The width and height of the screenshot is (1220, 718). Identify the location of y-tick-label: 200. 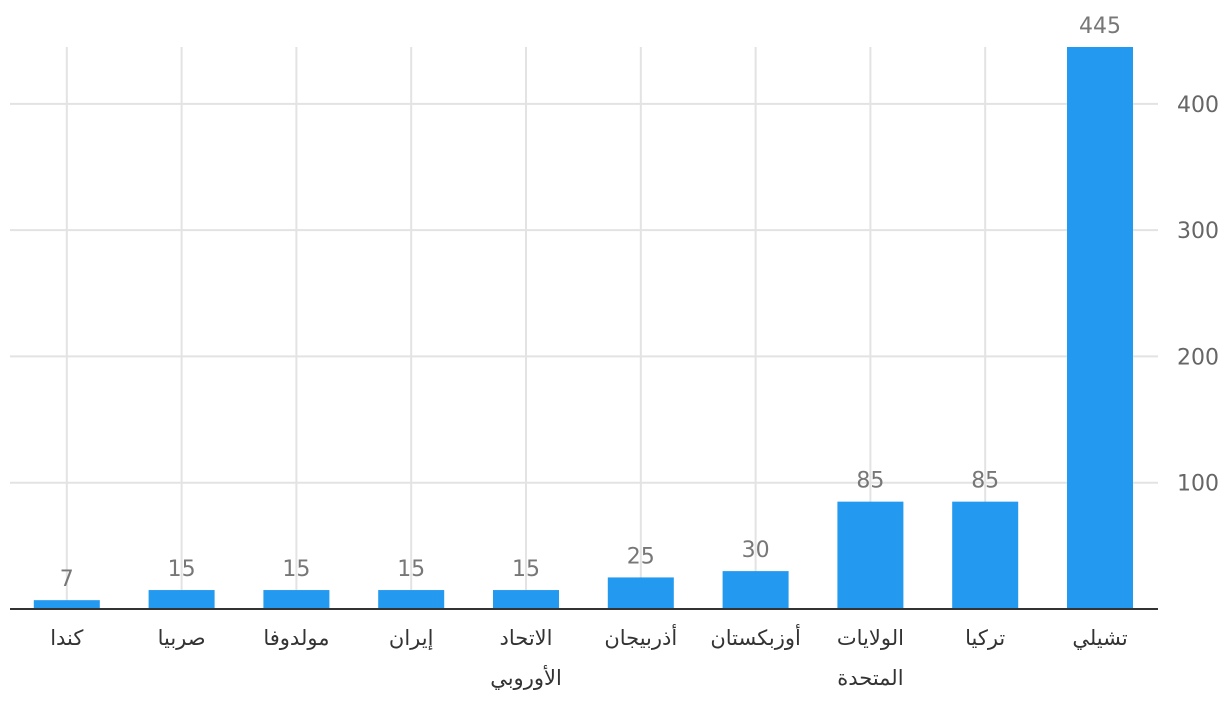
(1198, 357).